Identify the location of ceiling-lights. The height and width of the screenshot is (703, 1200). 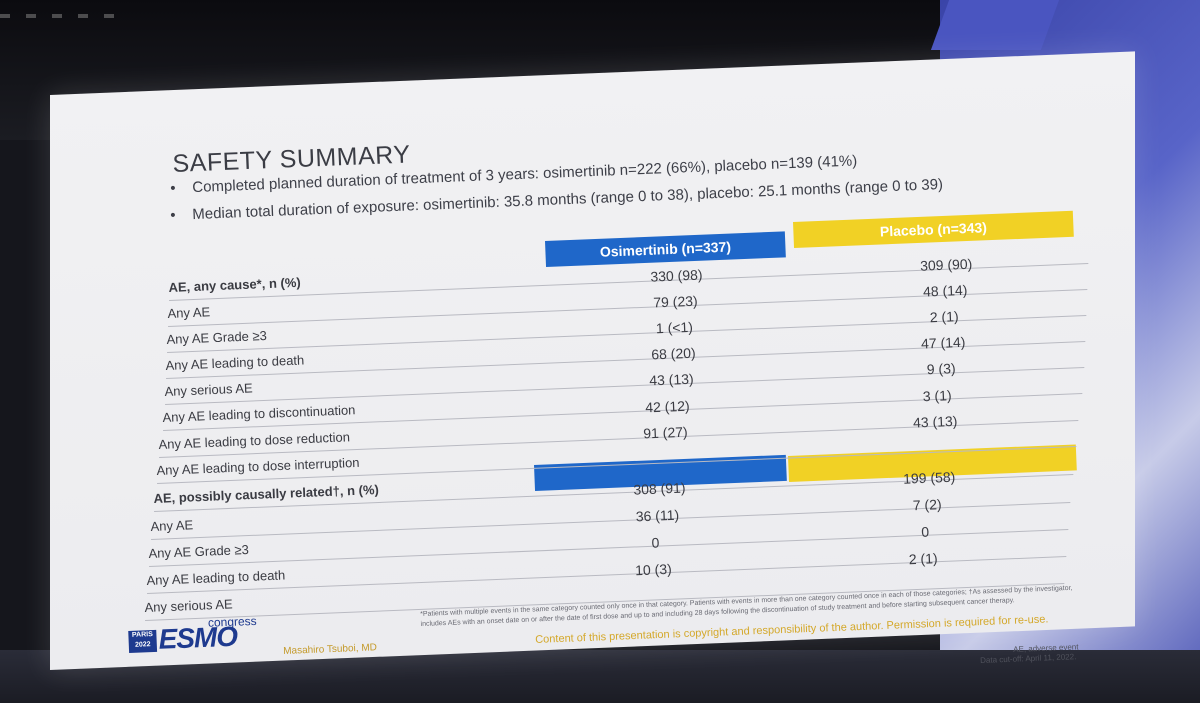
(60, 16).